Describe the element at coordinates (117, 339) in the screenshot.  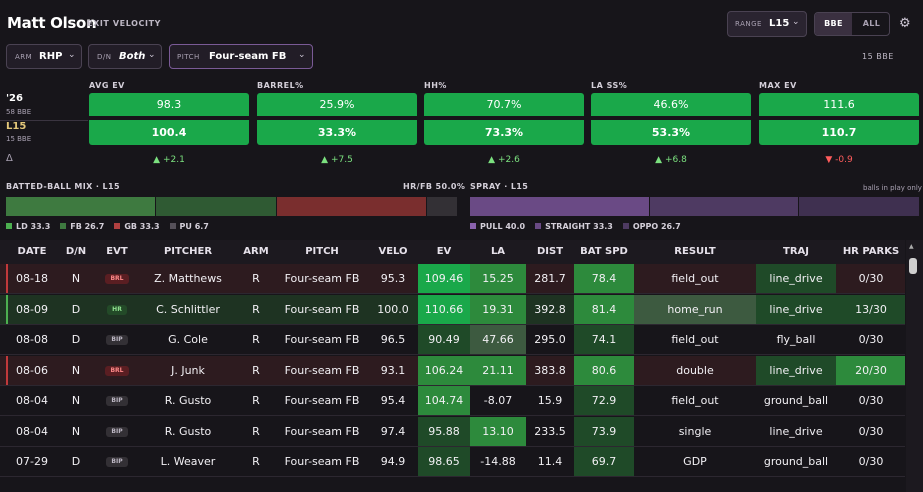
I see `cell-evt: BIP` at that location.